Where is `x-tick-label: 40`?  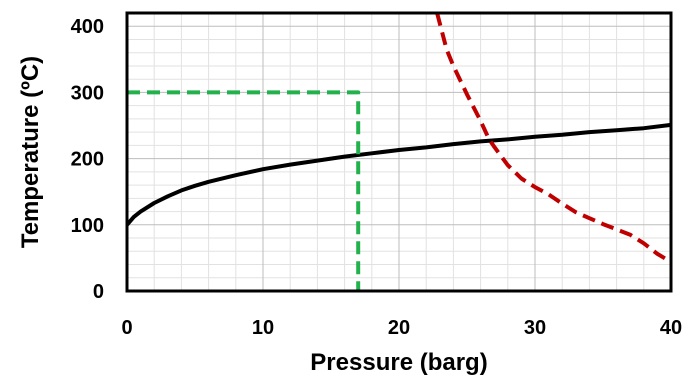
x-tick-label: 40 is located at coordinates (671, 328).